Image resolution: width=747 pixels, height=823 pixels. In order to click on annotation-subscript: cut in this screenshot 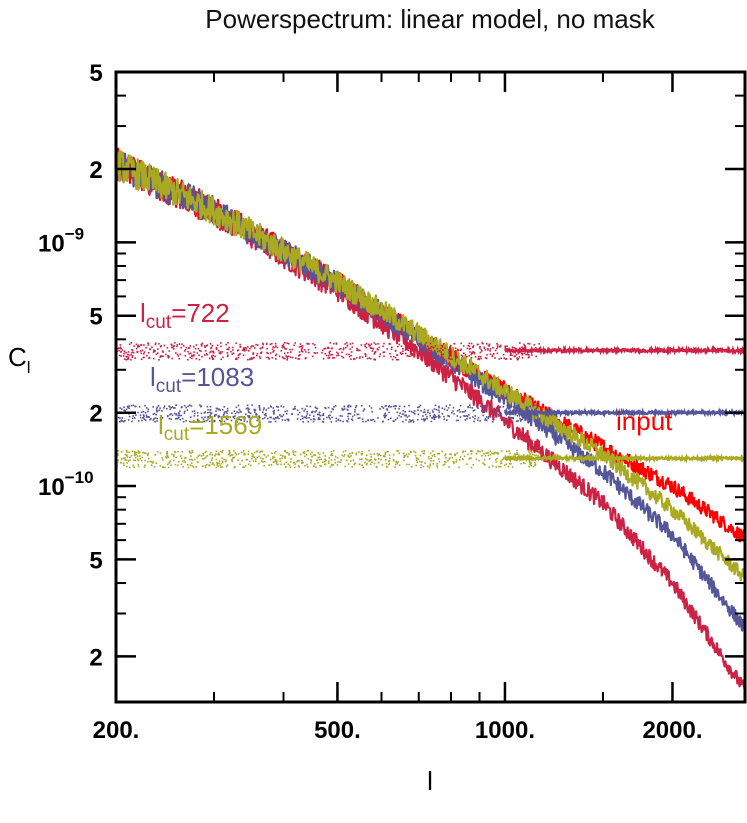, I will do `click(177, 434)`.